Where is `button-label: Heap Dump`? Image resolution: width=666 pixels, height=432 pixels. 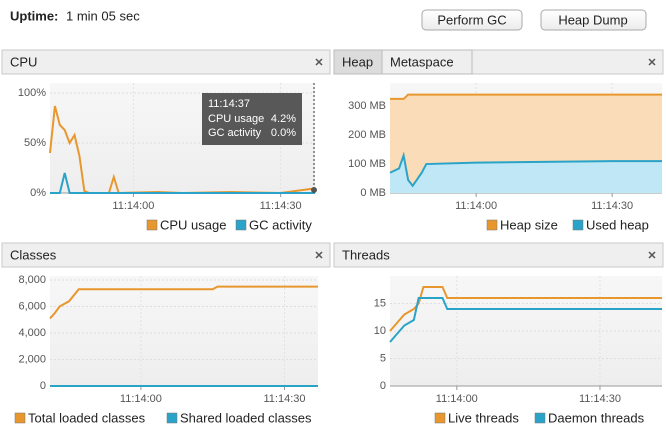
button-label: Heap Dump is located at coordinates (592, 19).